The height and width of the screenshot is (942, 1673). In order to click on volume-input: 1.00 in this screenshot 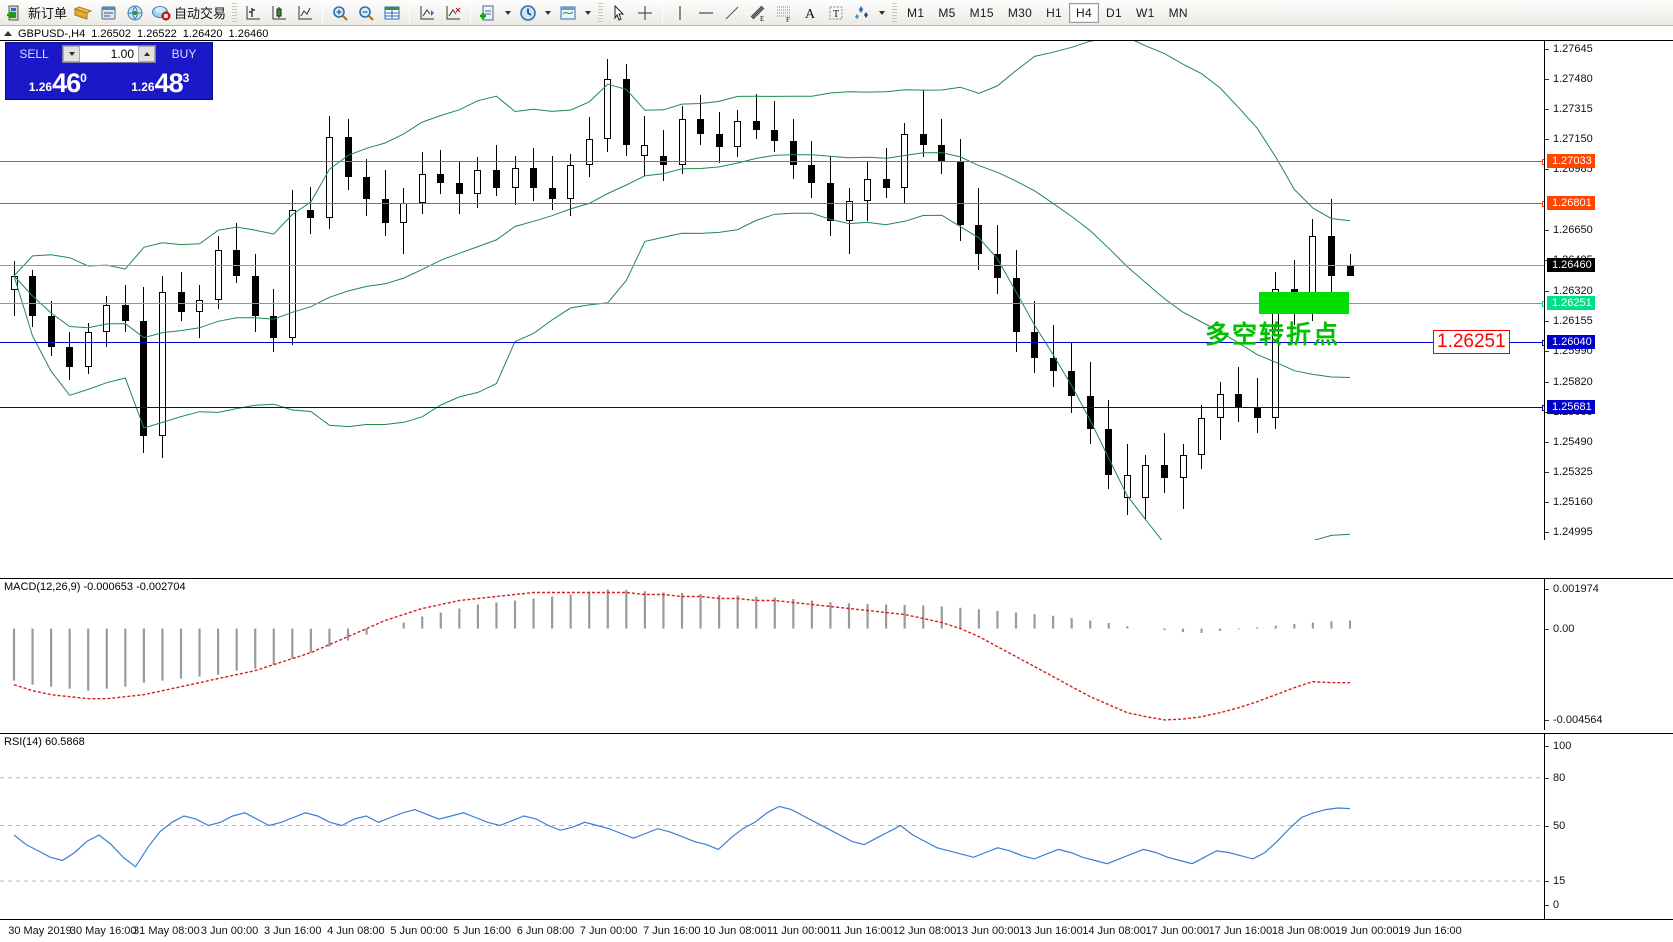, I will do `click(122, 54)`.